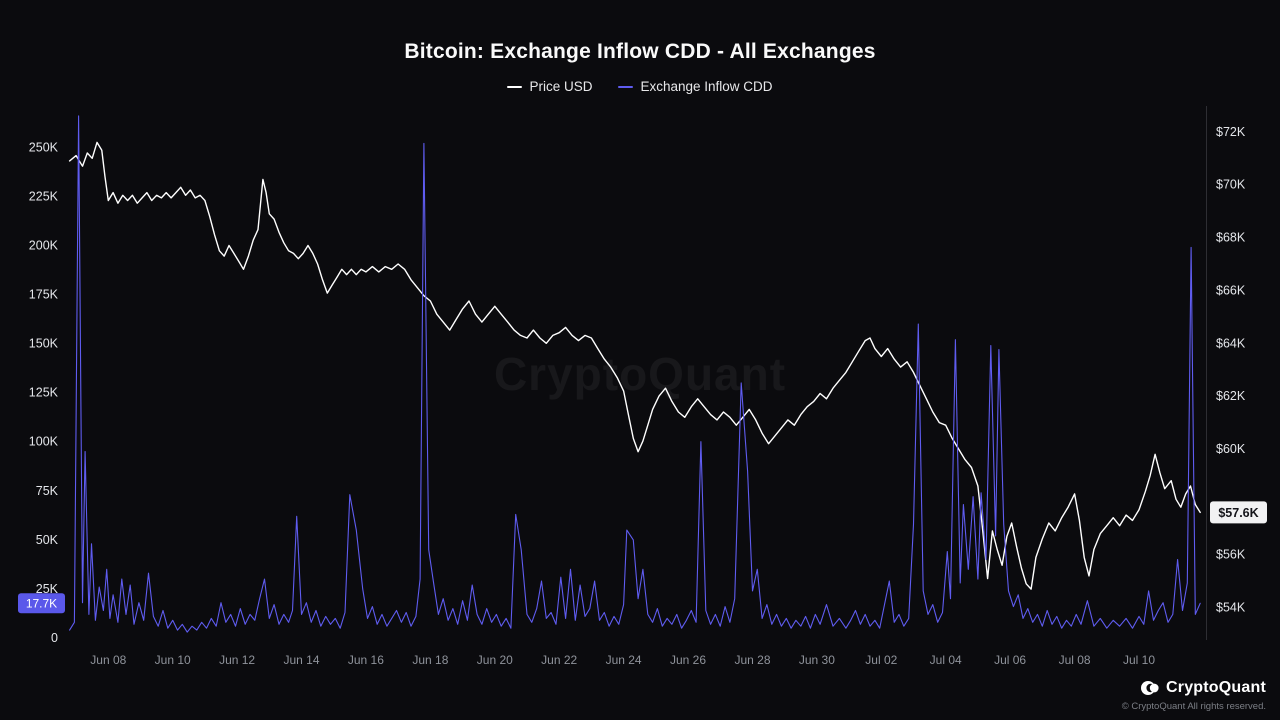  What do you see at coordinates (1075, 660) in the screenshot?
I see `x-tick-label: Jul 08` at bounding box center [1075, 660].